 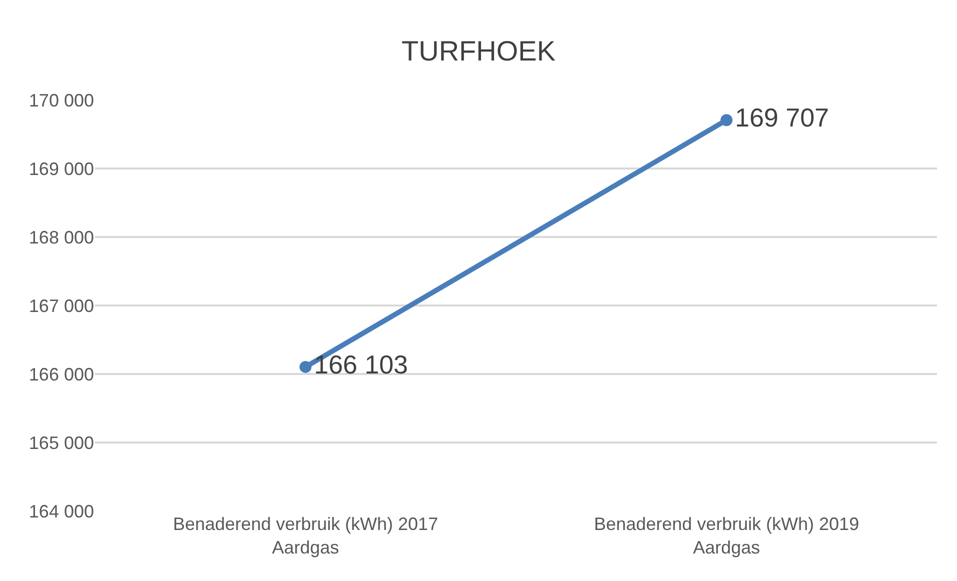 What do you see at coordinates (61, 511) in the screenshot?
I see `y-tick-label: 164 000` at bounding box center [61, 511].